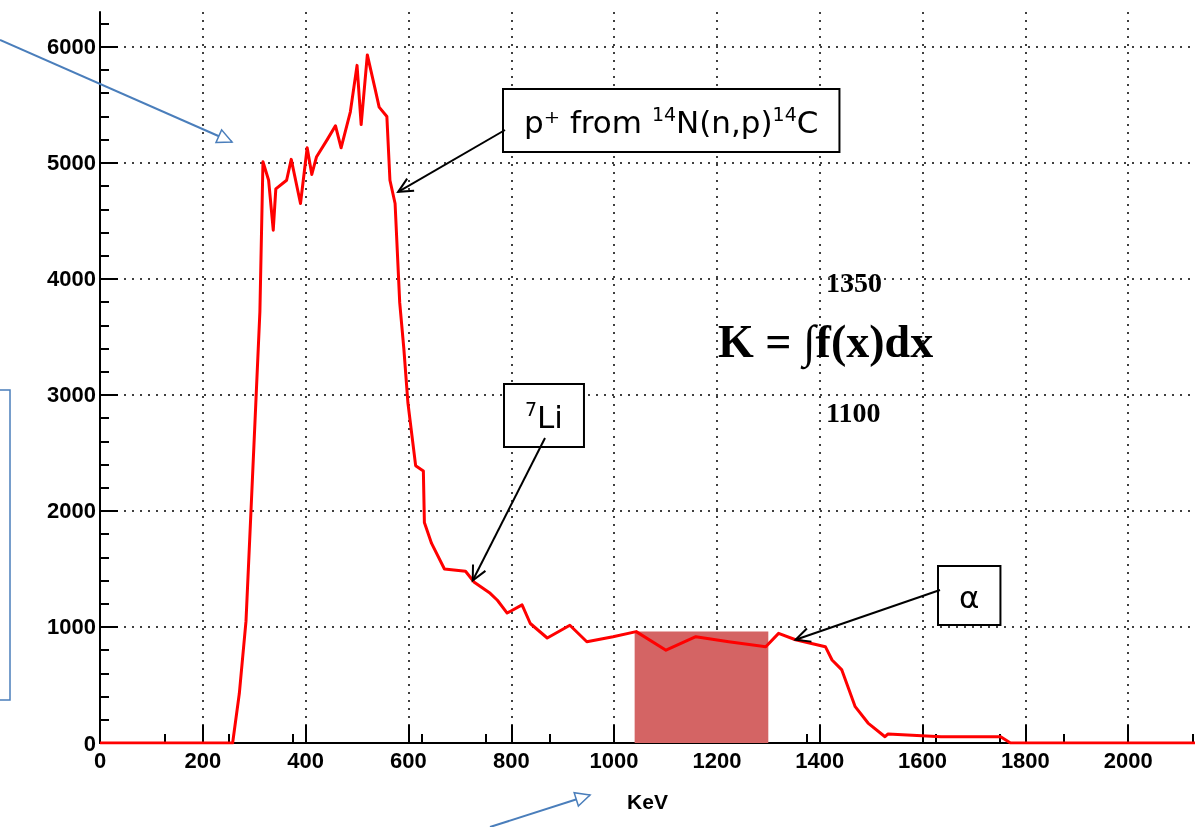 This screenshot has width=1195, height=827. I want to click on x-tick-label: 600, so click(408, 760).